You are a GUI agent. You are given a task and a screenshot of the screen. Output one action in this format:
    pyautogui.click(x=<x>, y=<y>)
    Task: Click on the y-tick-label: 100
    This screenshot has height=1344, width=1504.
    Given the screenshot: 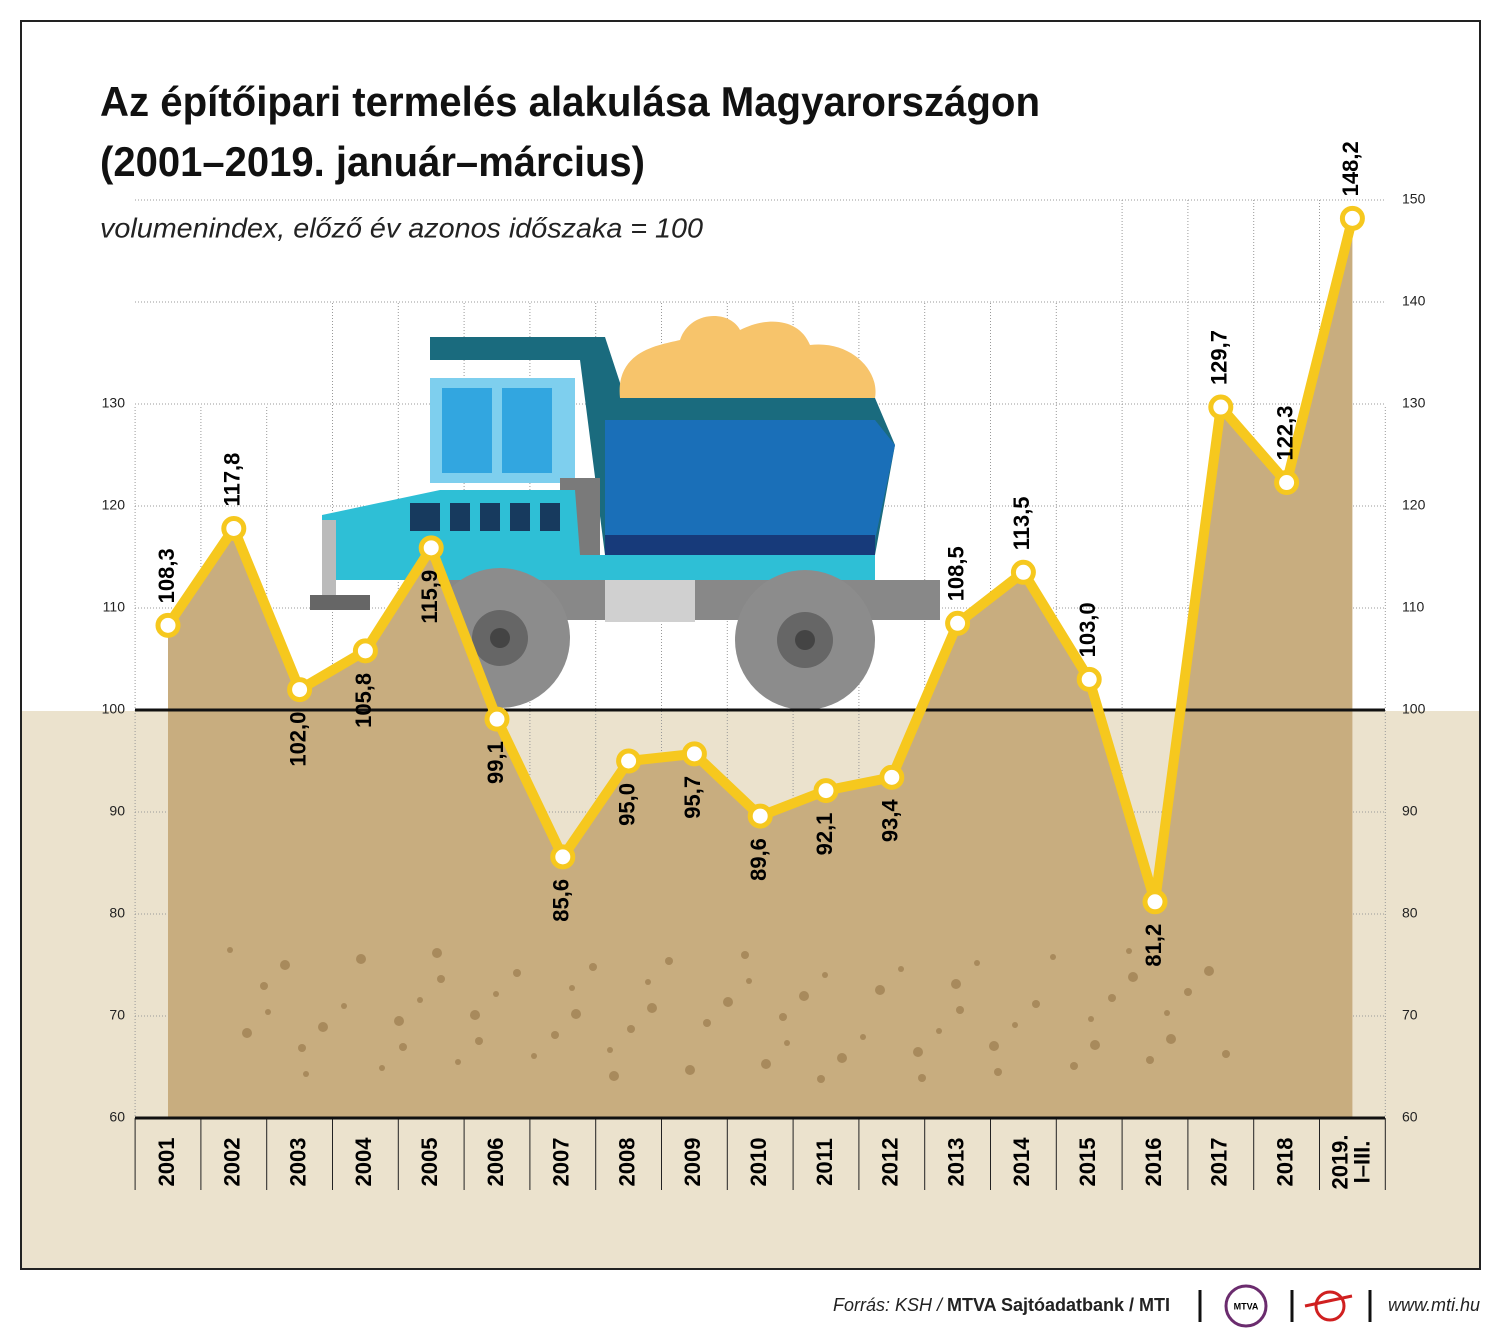 What is the action you would take?
    pyautogui.click(x=114, y=709)
    